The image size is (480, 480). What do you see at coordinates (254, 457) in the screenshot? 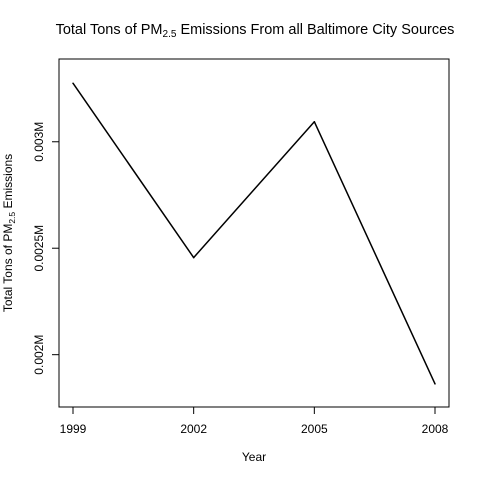
I see `x-axis-label: Year` at bounding box center [254, 457].